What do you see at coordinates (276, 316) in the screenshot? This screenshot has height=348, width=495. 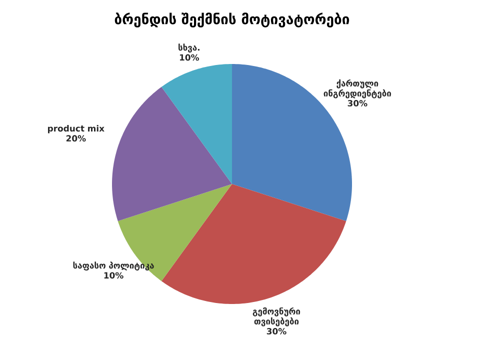 I see `slice-label: გემოვნური თვისებები` at bounding box center [276, 316].